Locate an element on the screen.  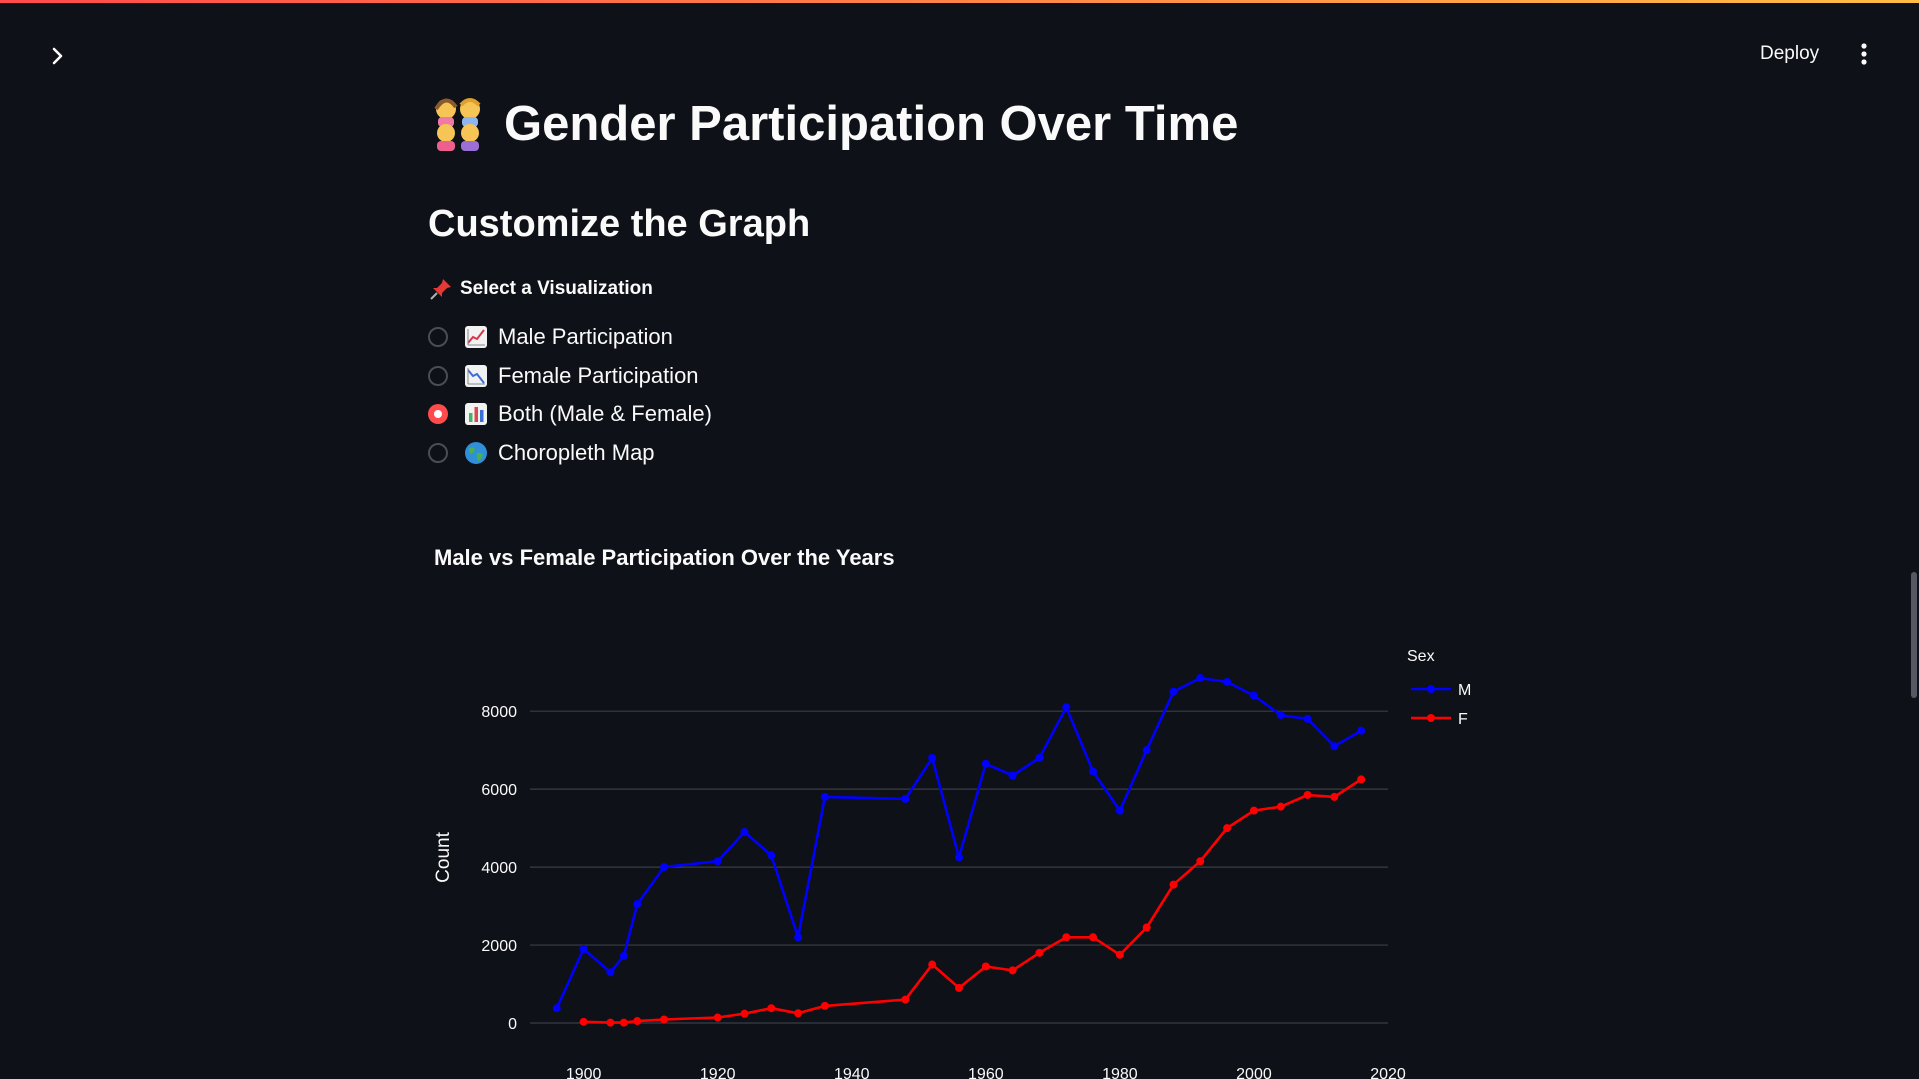
y-tick-label: 2000 is located at coordinates (499, 946).